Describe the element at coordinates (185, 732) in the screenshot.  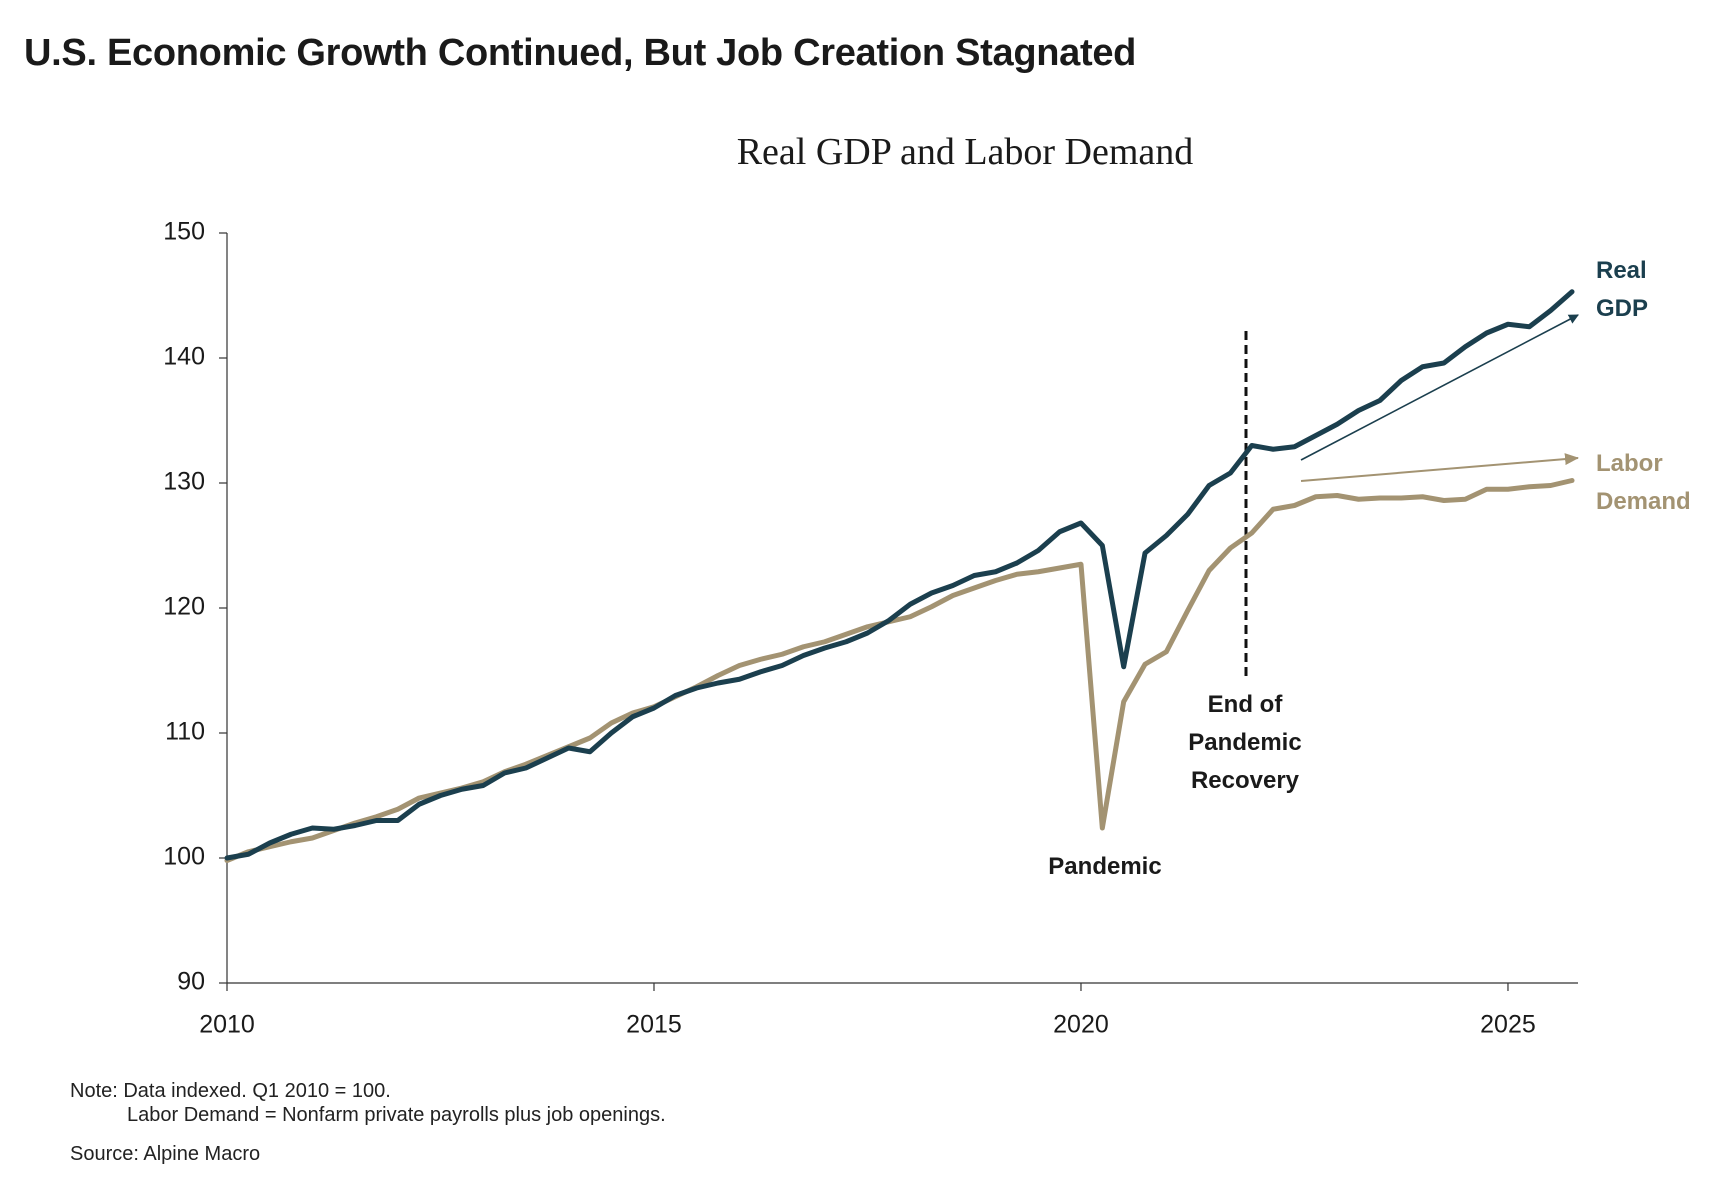
I see `y-tick-label: 110` at that location.